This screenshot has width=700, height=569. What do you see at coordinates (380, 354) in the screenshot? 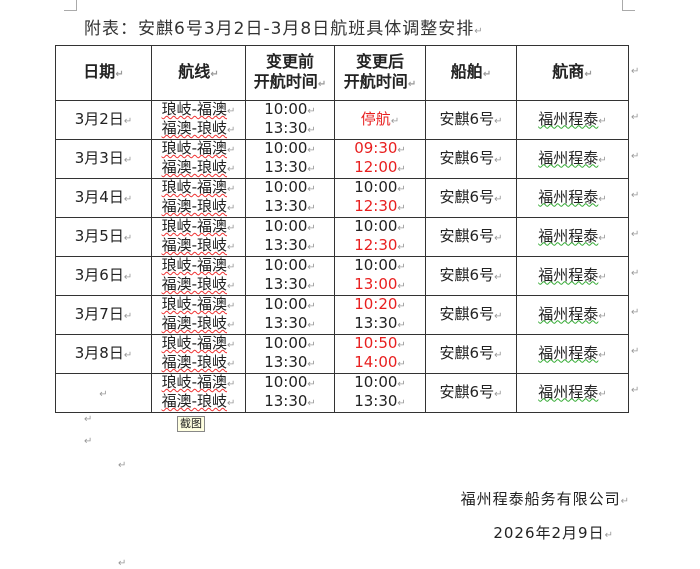
I see `after-time-cell: 10:50↵ 14:00↵` at bounding box center [380, 354].